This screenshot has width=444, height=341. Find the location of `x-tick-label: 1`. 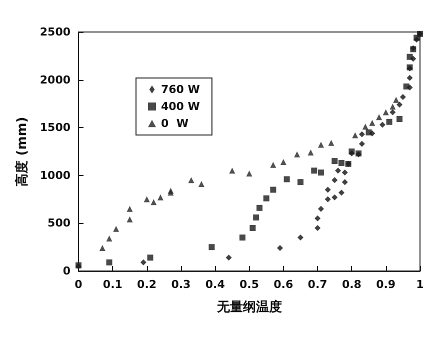

x-tick-label: 1 is located at coordinates (420, 284).